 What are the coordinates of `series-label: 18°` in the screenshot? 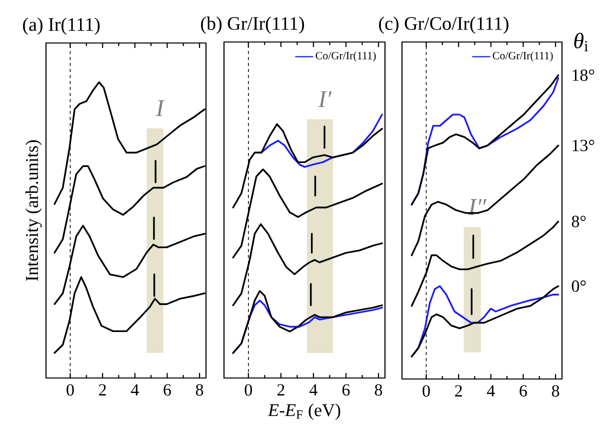 It's located at (583, 75).